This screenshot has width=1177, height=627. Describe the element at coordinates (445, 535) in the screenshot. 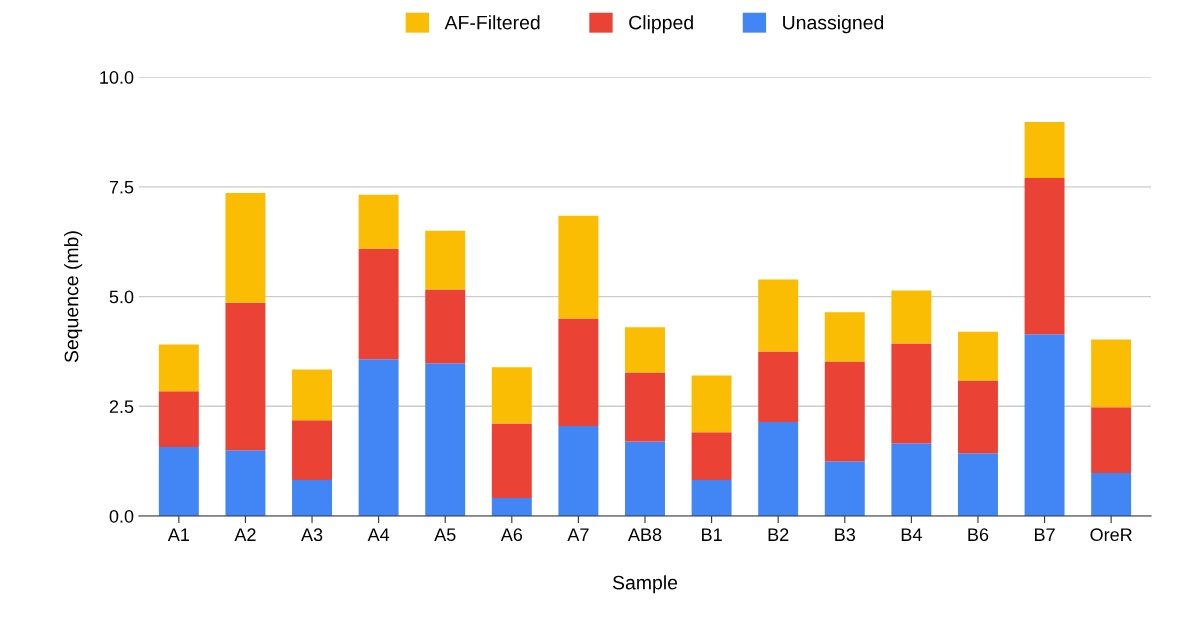

I see `x-tick-label: A5` at that location.